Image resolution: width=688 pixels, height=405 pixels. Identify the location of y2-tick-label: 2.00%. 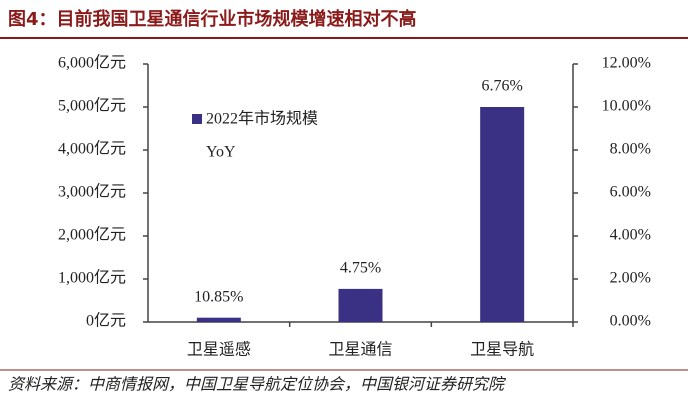
(630, 278).